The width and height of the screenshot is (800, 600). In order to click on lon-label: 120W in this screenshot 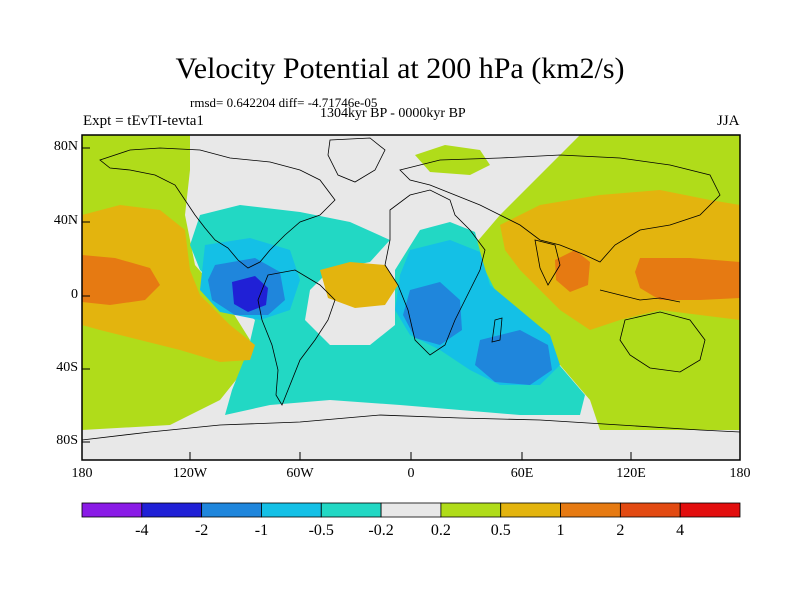, I will do `click(190, 473)`.